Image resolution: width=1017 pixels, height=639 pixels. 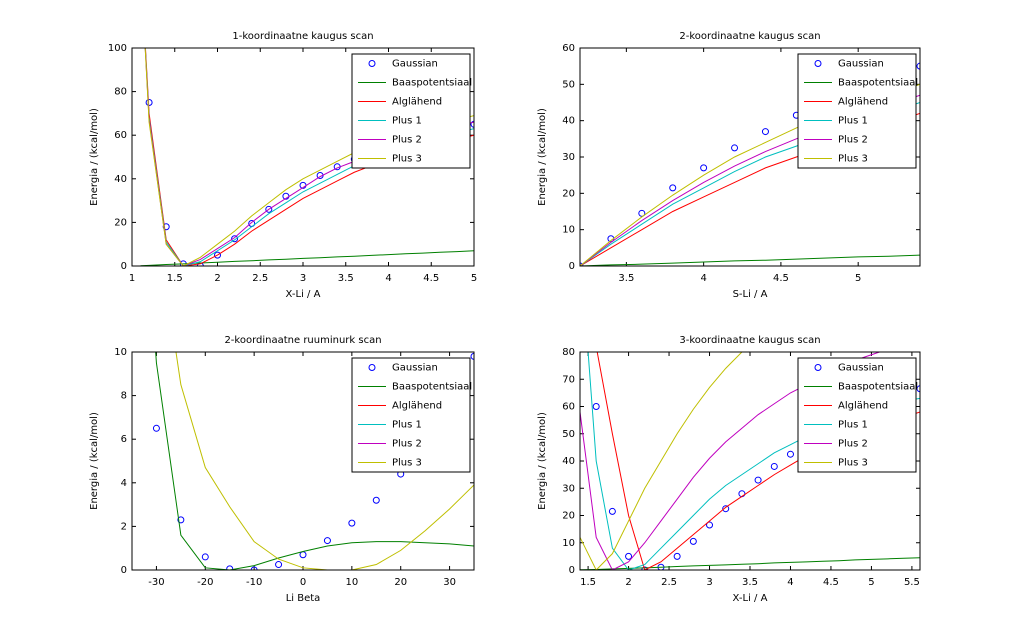 I want to click on legend-label: Plus 1, so click(x=853, y=425).